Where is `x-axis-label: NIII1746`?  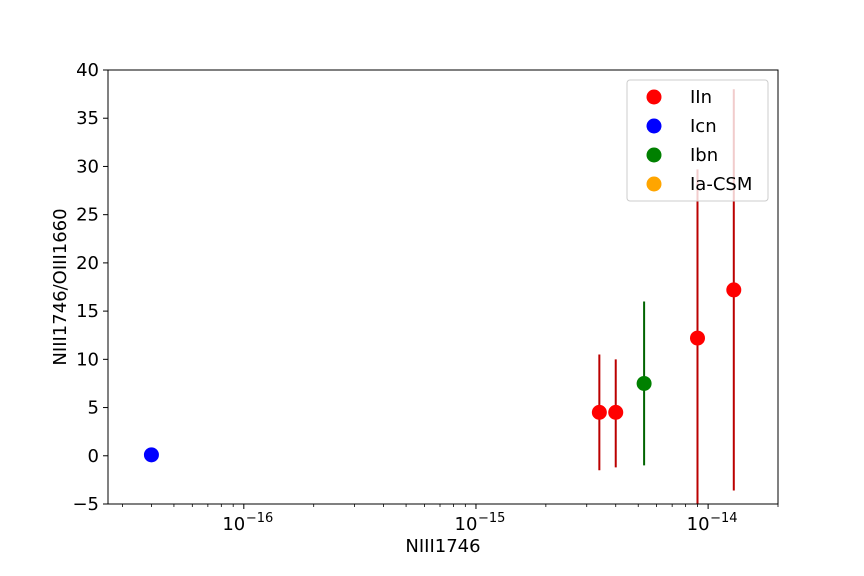 x-axis-label: NIII1746 is located at coordinates (442, 546).